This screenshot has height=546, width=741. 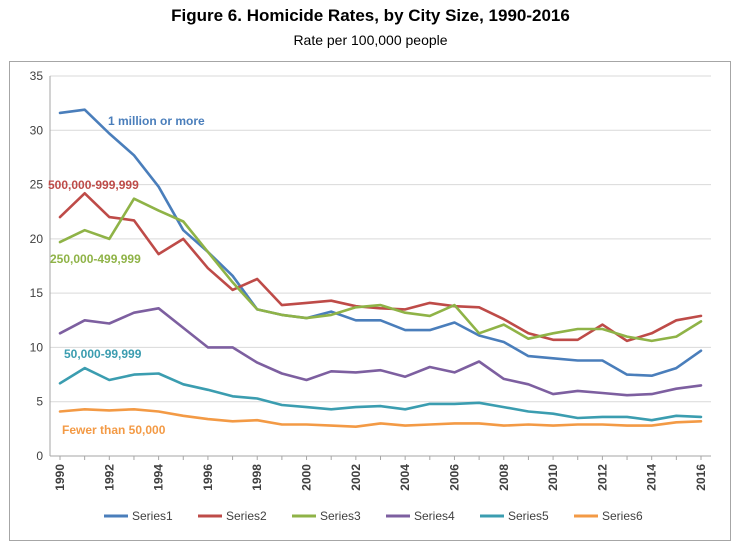 I want to click on x-tick-label: 2004, so click(x=405, y=477).